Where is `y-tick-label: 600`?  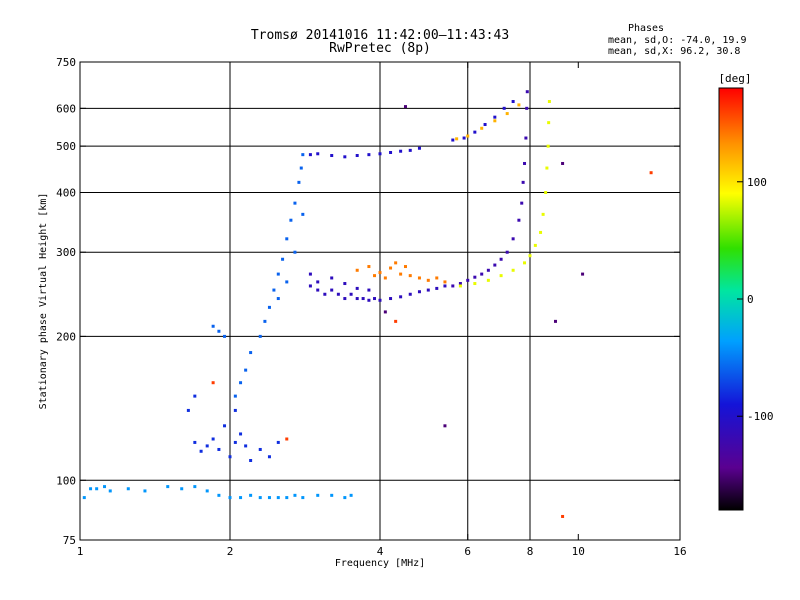 y-tick-label: 600 is located at coordinates (66, 108).